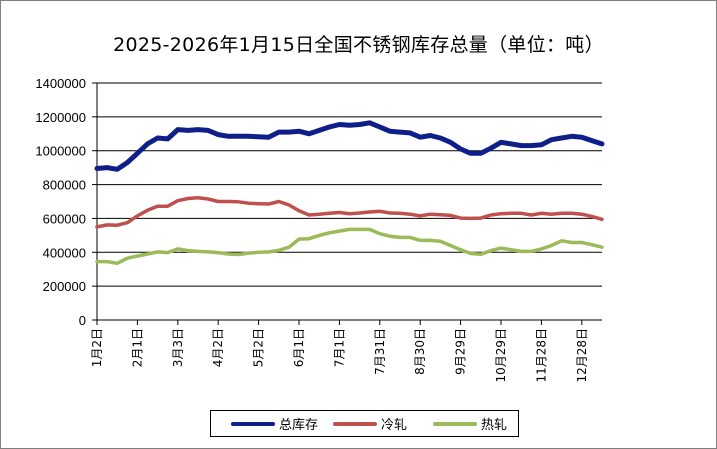 Image resolution: width=717 pixels, height=449 pixels. Describe the element at coordinates (420, 351) in the screenshot. I see `x-tick-label: 8月30日` at that location.